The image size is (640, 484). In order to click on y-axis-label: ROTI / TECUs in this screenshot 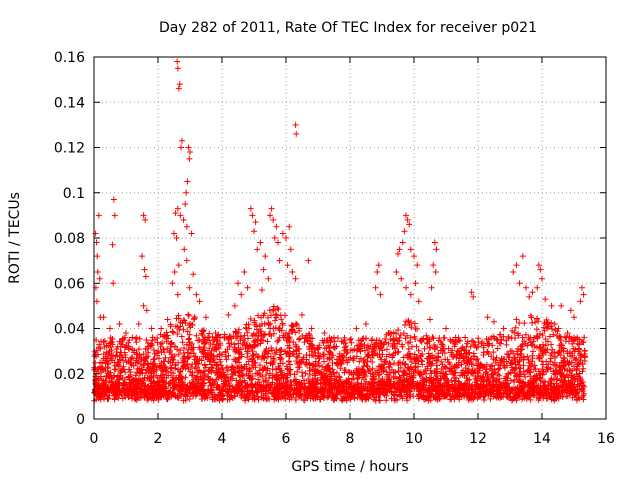, I will do `click(15, 238)`.